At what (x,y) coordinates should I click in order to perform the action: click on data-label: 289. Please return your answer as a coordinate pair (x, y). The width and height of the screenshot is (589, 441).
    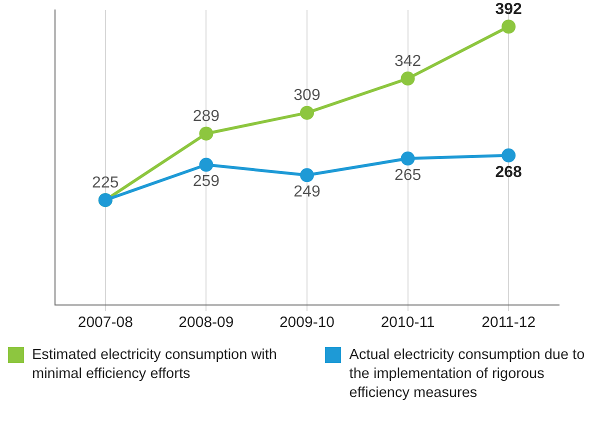
    Looking at the image, I should click on (206, 117).